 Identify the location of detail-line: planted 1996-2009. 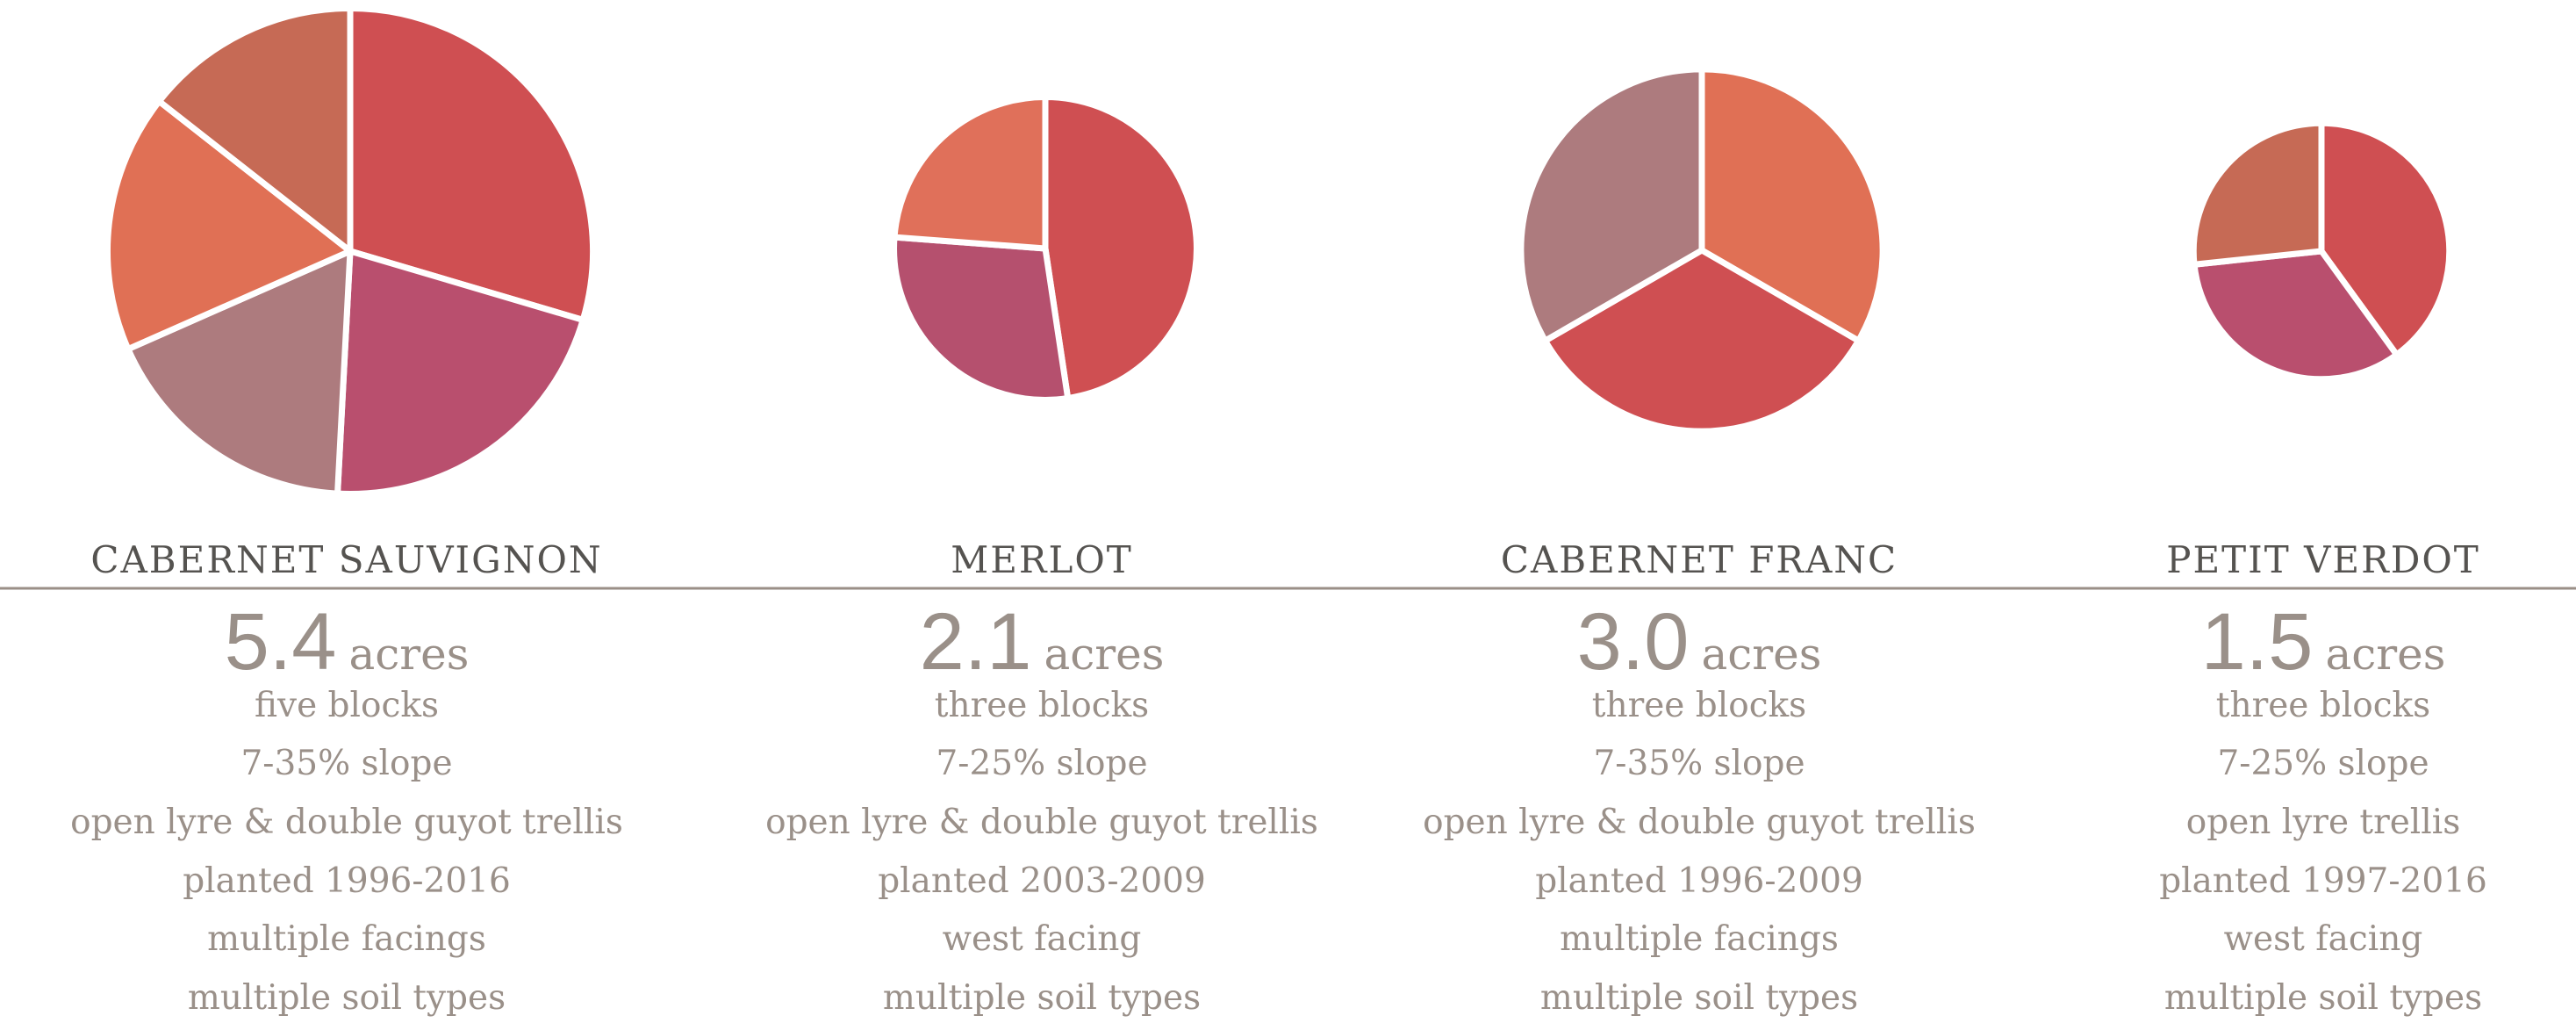
(1699, 881).